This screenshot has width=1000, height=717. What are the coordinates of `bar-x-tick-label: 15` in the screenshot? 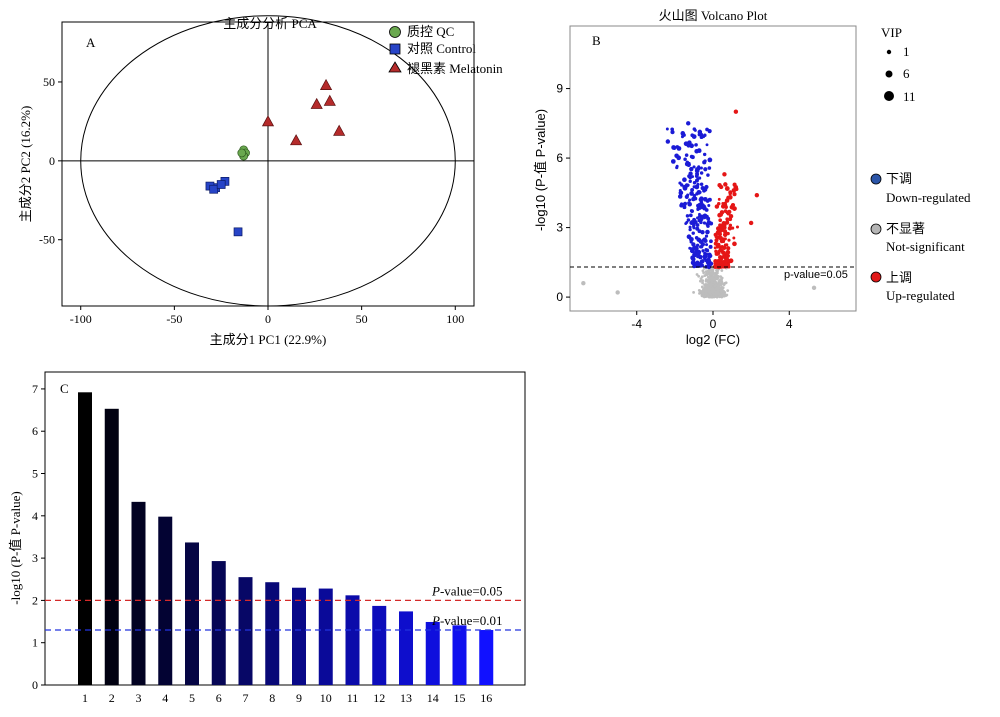 It's located at (460, 698).